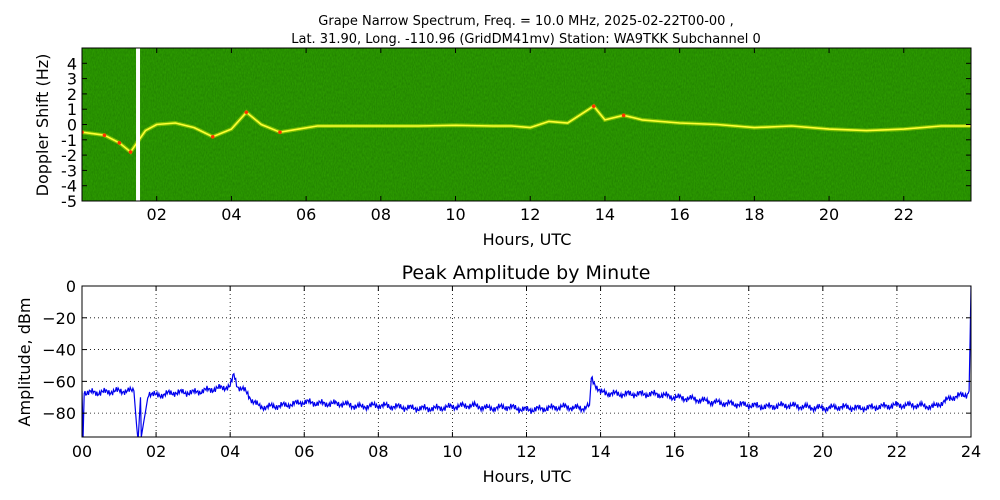  Describe the element at coordinates (749, 451) in the screenshot. I see `amplitude-x-tick-label: 18` at that location.